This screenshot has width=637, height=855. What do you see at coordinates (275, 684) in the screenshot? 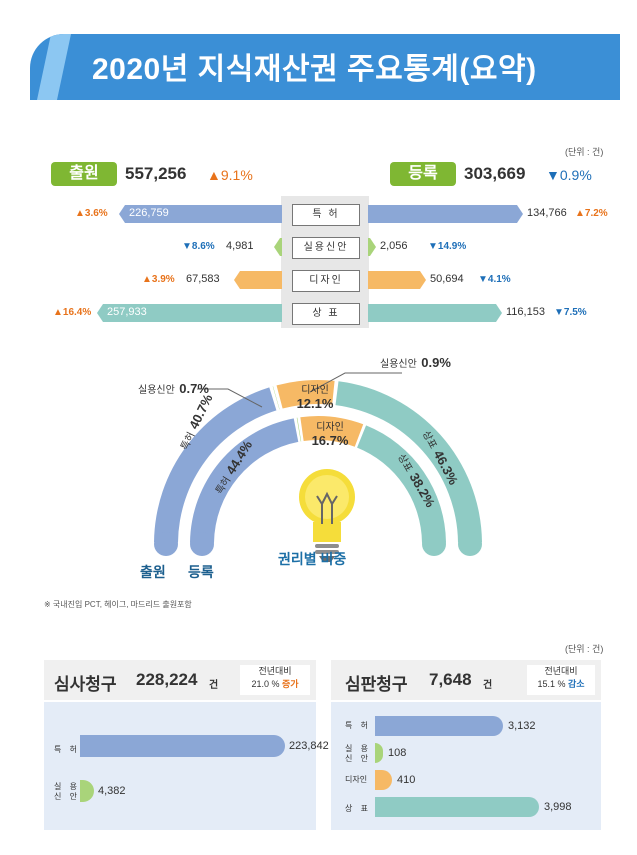
I see `exam-yoy-line: 21.0 % 증가` at bounding box center [275, 684].